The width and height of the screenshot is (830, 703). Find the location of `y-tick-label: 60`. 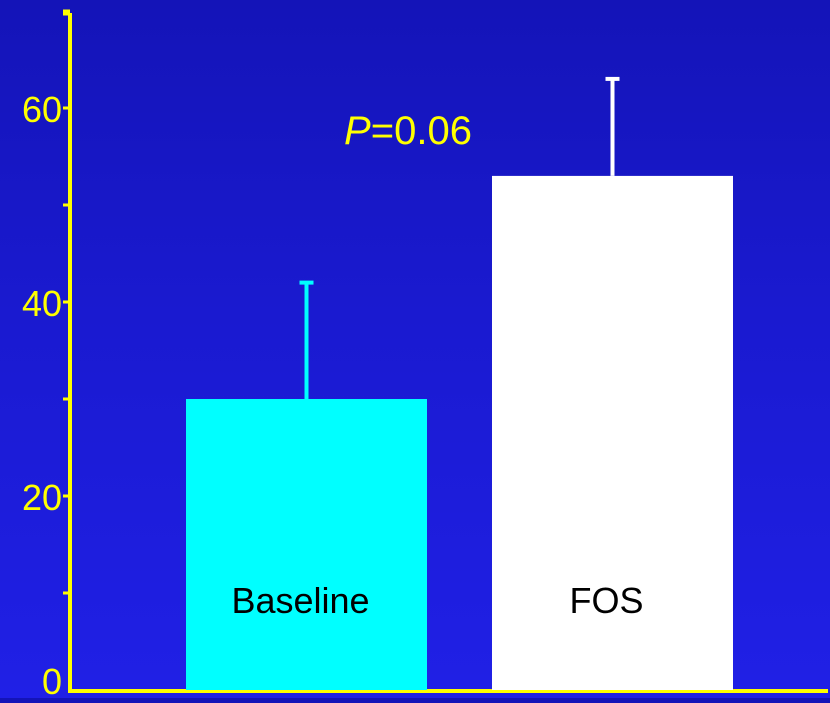

y-tick-label: 60 is located at coordinates (42, 109).